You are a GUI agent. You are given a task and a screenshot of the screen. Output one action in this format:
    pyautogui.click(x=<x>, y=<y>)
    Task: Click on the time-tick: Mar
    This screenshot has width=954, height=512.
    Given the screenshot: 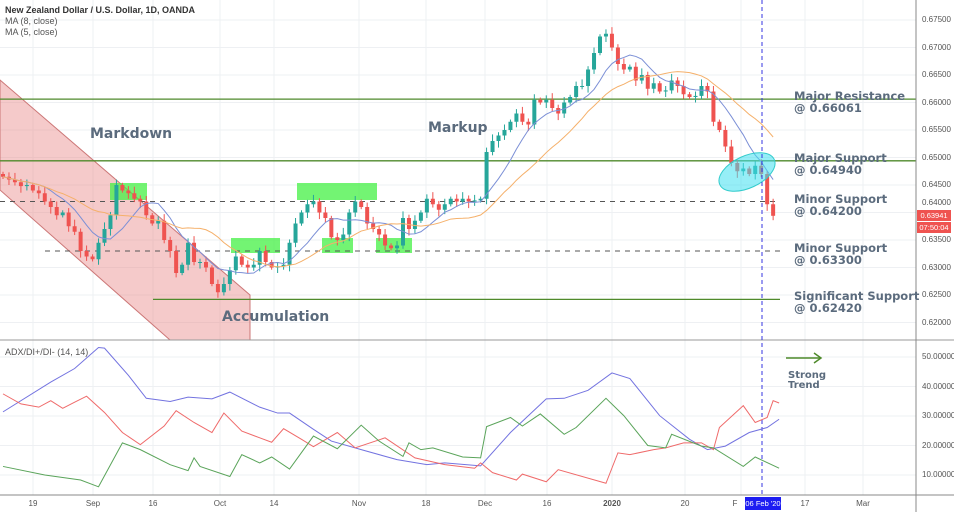 What is the action you would take?
    pyautogui.click(x=863, y=503)
    